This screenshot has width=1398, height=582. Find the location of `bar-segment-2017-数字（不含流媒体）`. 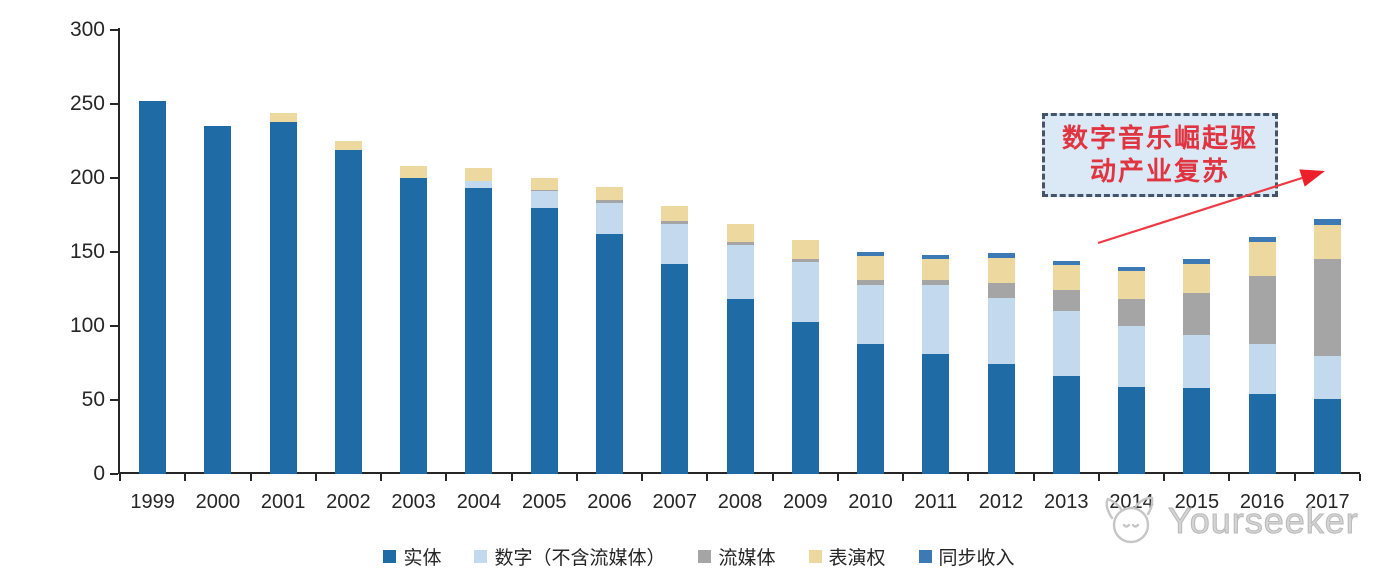

bar-segment-2017-数字（不含流媒体） is located at coordinates (1327, 377).